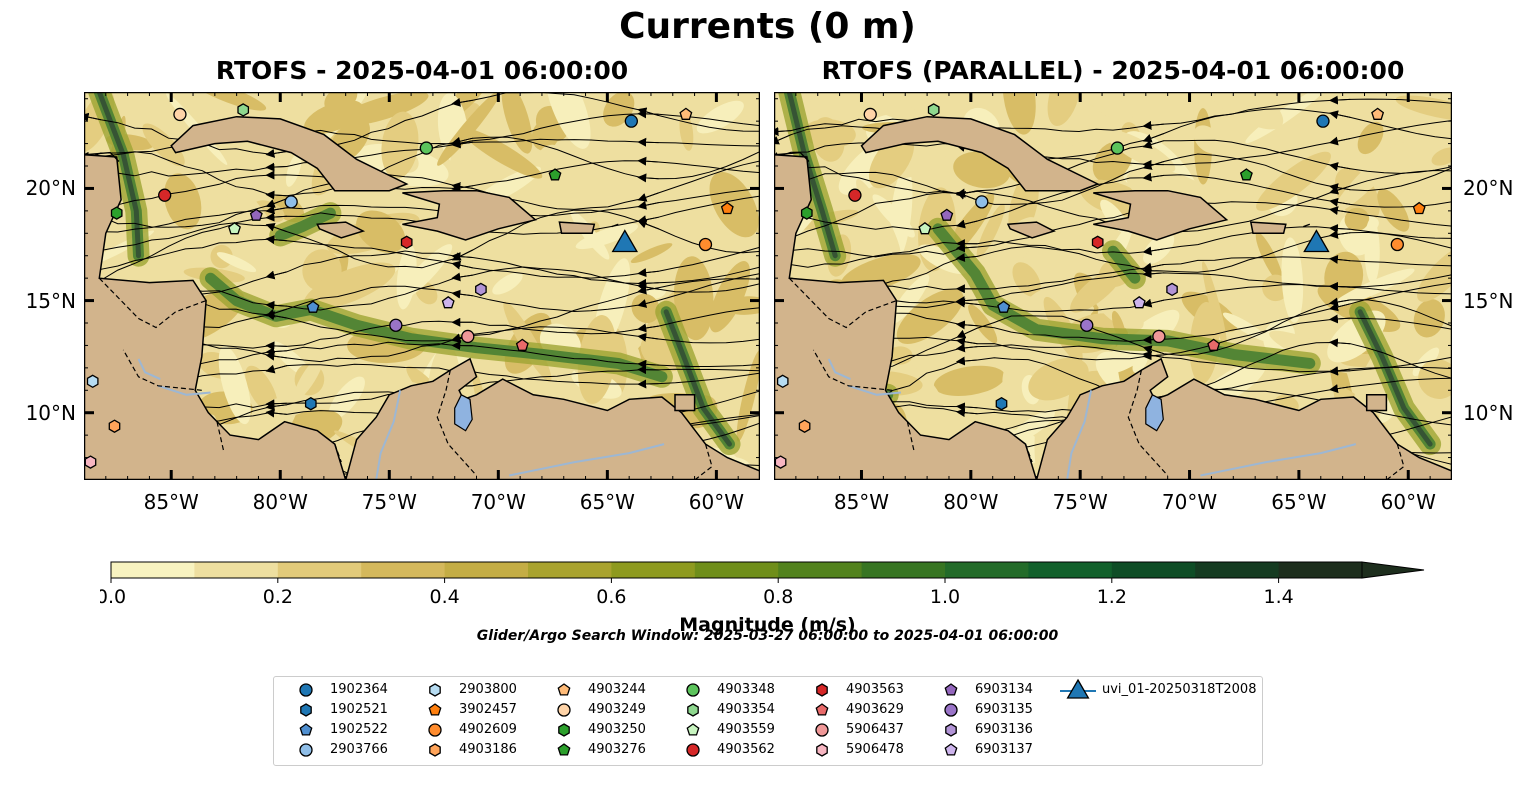  What do you see at coordinates (607, 502) in the screenshot?
I see `x-tick-label-left: 65°W` at bounding box center [607, 502].